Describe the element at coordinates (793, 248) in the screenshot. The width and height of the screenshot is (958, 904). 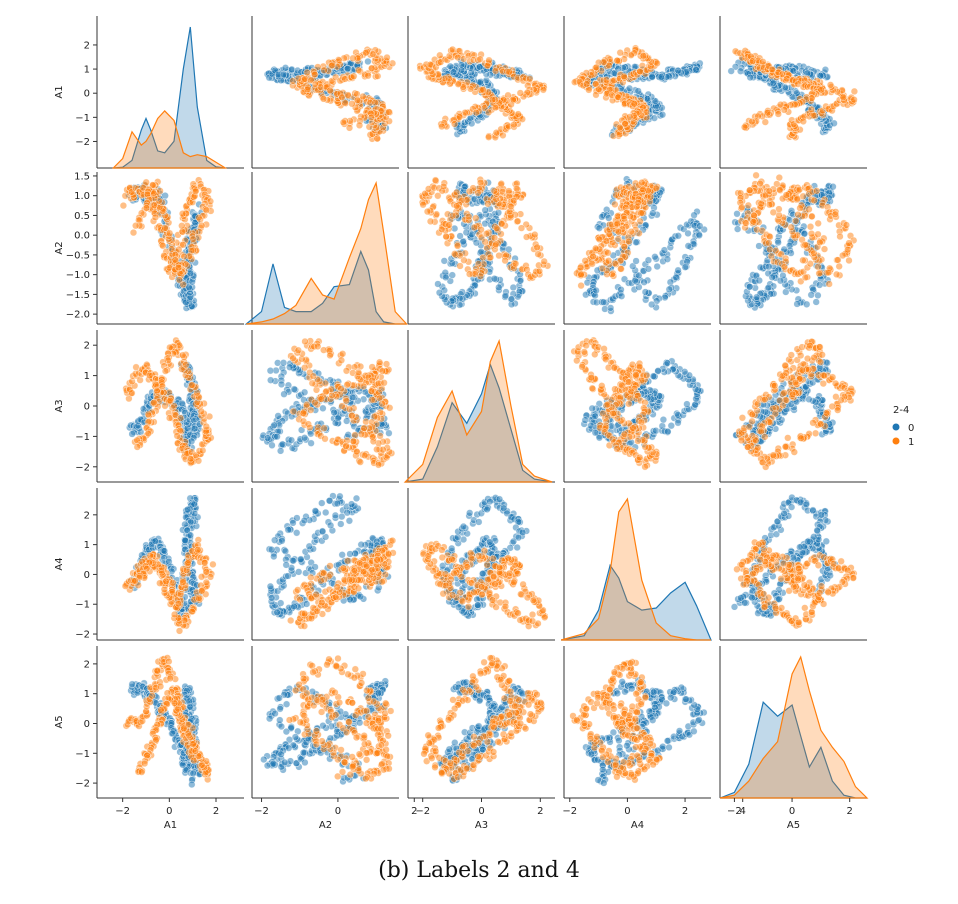
I see `panel-A2-vs-A5` at that location.